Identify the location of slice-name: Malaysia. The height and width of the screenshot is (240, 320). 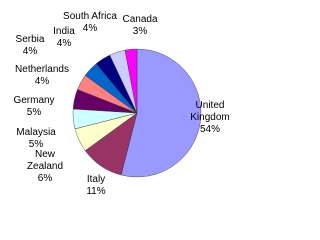
(36, 132).